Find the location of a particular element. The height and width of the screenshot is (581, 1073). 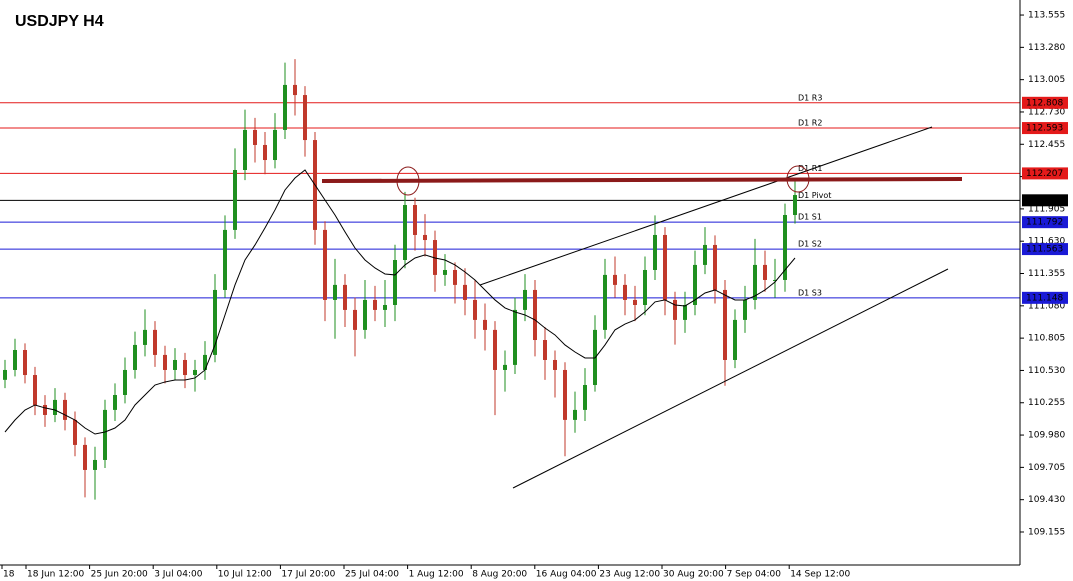

x-tick-label: 25 Jun 20:00 is located at coordinates (119, 575).